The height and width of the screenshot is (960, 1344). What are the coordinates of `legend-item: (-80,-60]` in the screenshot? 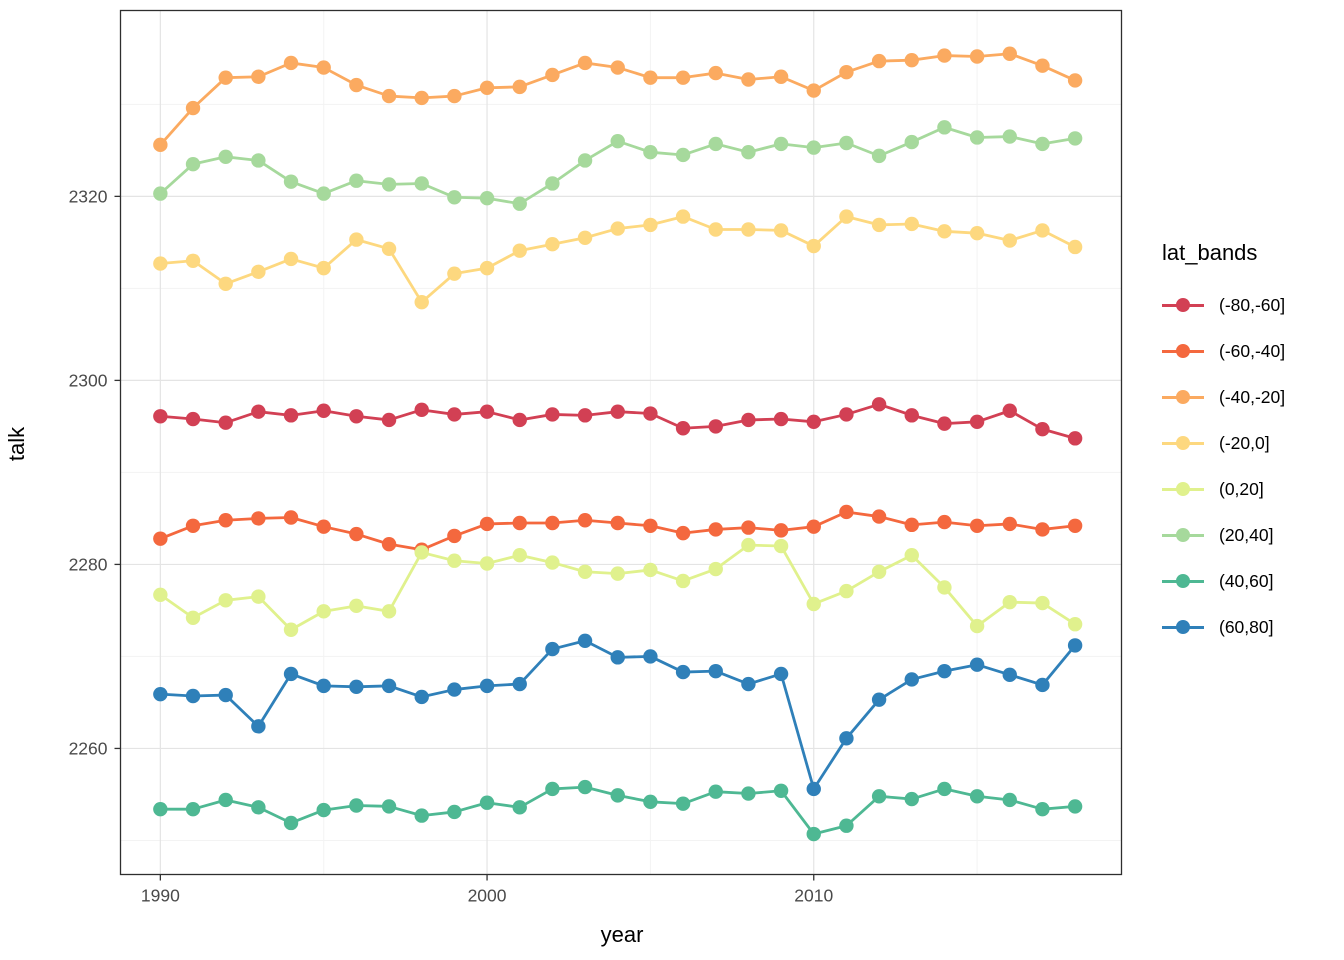 It's located at (1223, 305).